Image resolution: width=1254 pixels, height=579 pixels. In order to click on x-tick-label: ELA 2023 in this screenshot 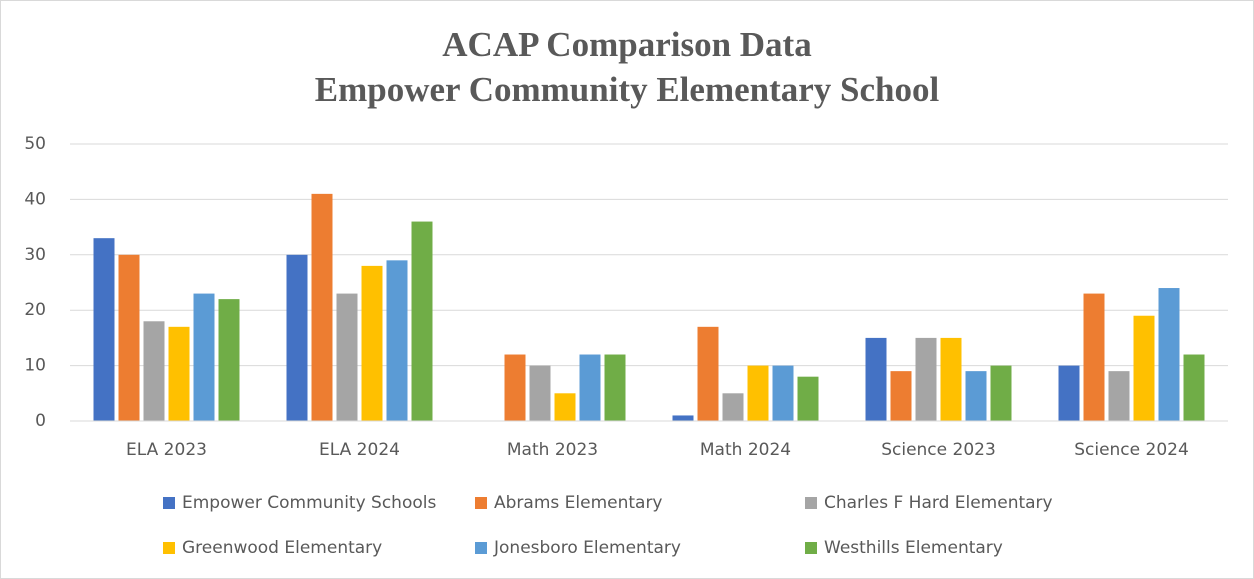, I will do `click(166, 450)`.